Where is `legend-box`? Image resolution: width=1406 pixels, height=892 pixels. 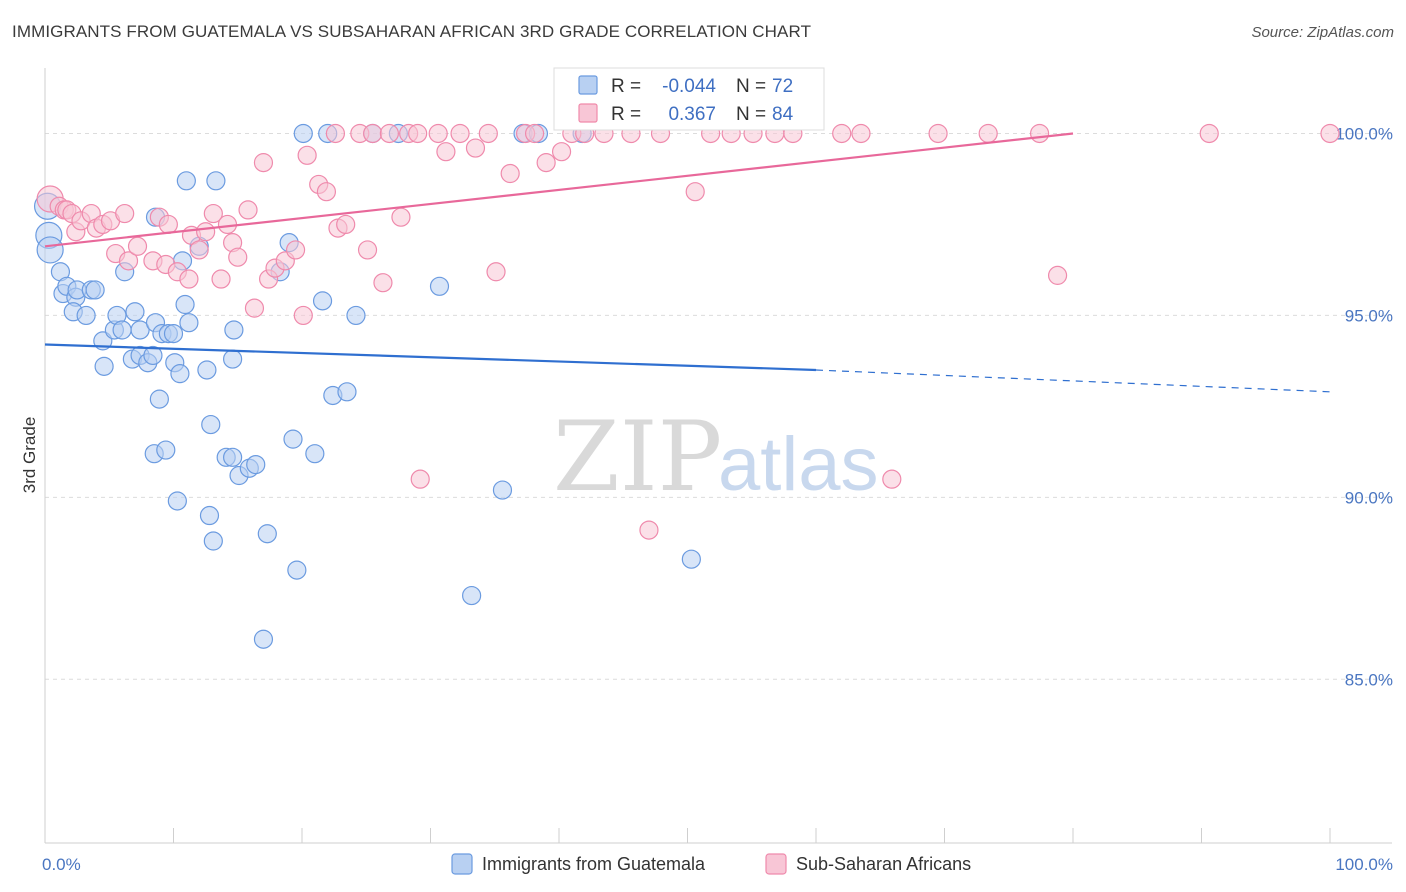
legend-box is located at coordinates (689, 99).